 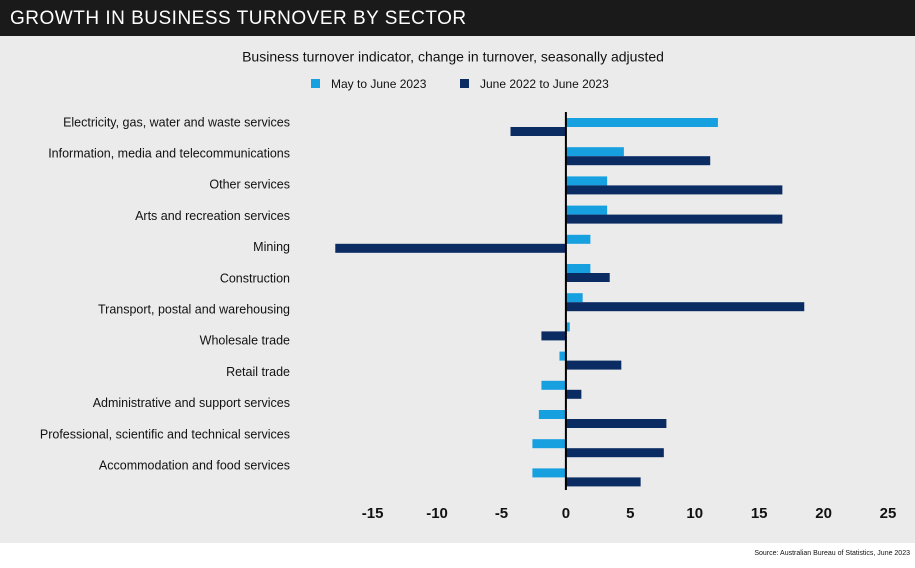 What do you see at coordinates (823, 513) in the screenshot?
I see `x-tick-label: 20` at bounding box center [823, 513].